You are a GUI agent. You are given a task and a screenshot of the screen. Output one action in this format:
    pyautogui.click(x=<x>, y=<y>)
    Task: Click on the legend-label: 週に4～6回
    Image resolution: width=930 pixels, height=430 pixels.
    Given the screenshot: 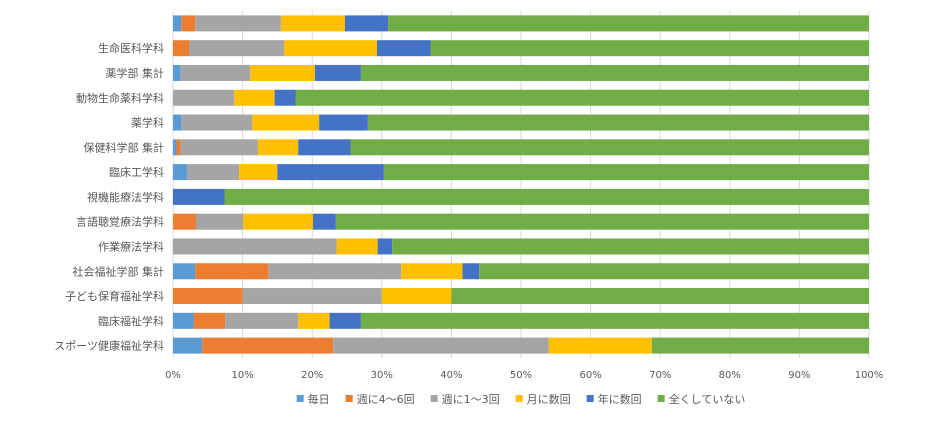 What is the action you would take?
    pyautogui.click(x=386, y=399)
    